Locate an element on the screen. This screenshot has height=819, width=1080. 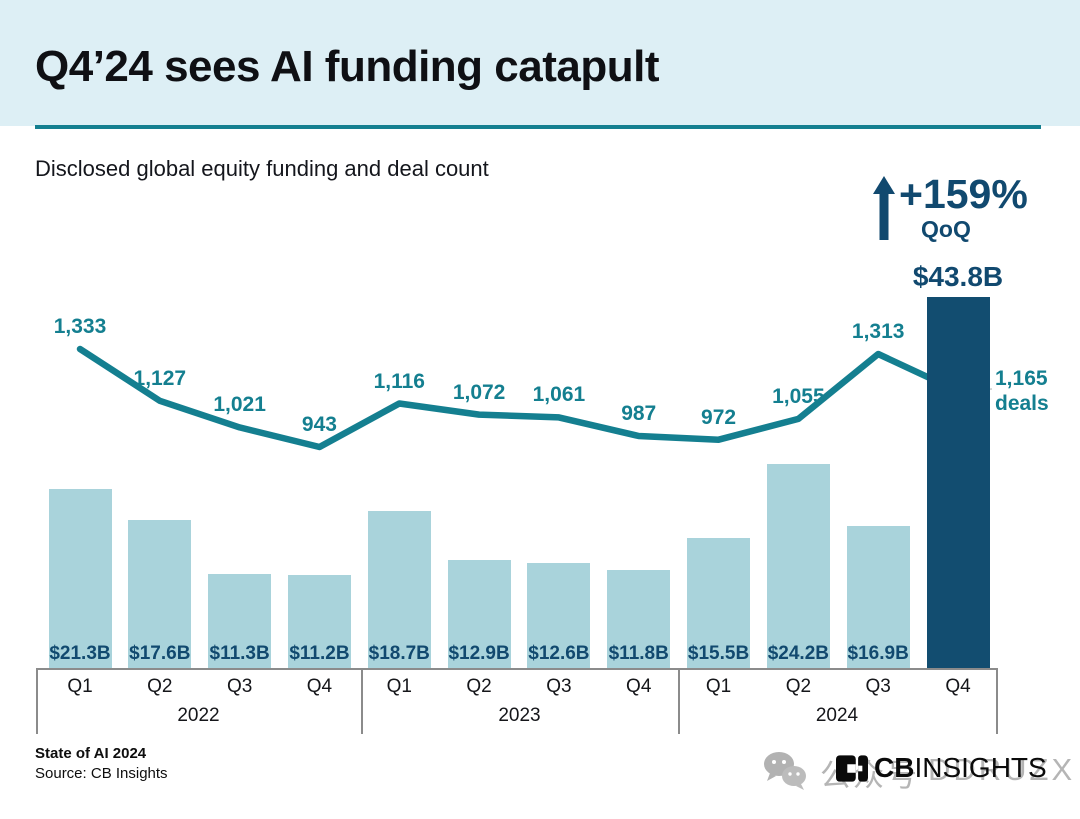
deal-count-label: 1,055 is located at coordinates (798, 396).